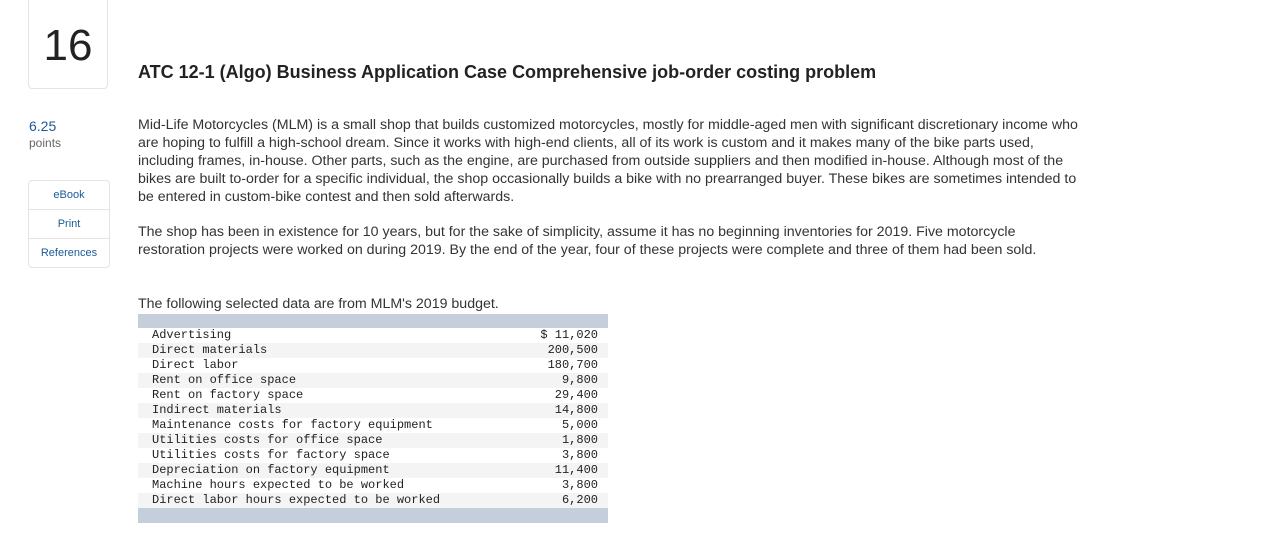  What do you see at coordinates (330, 410) in the screenshot?
I see `budget-item-label: Indirect materials` at bounding box center [330, 410].